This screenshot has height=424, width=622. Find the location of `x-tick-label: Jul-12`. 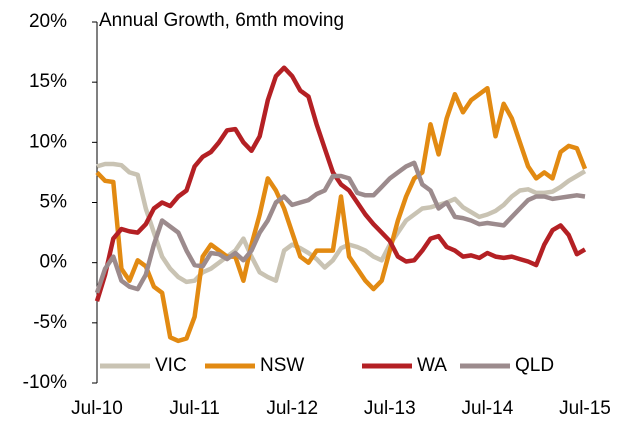

x-tick-label: Jul-12 is located at coordinates (292, 408).